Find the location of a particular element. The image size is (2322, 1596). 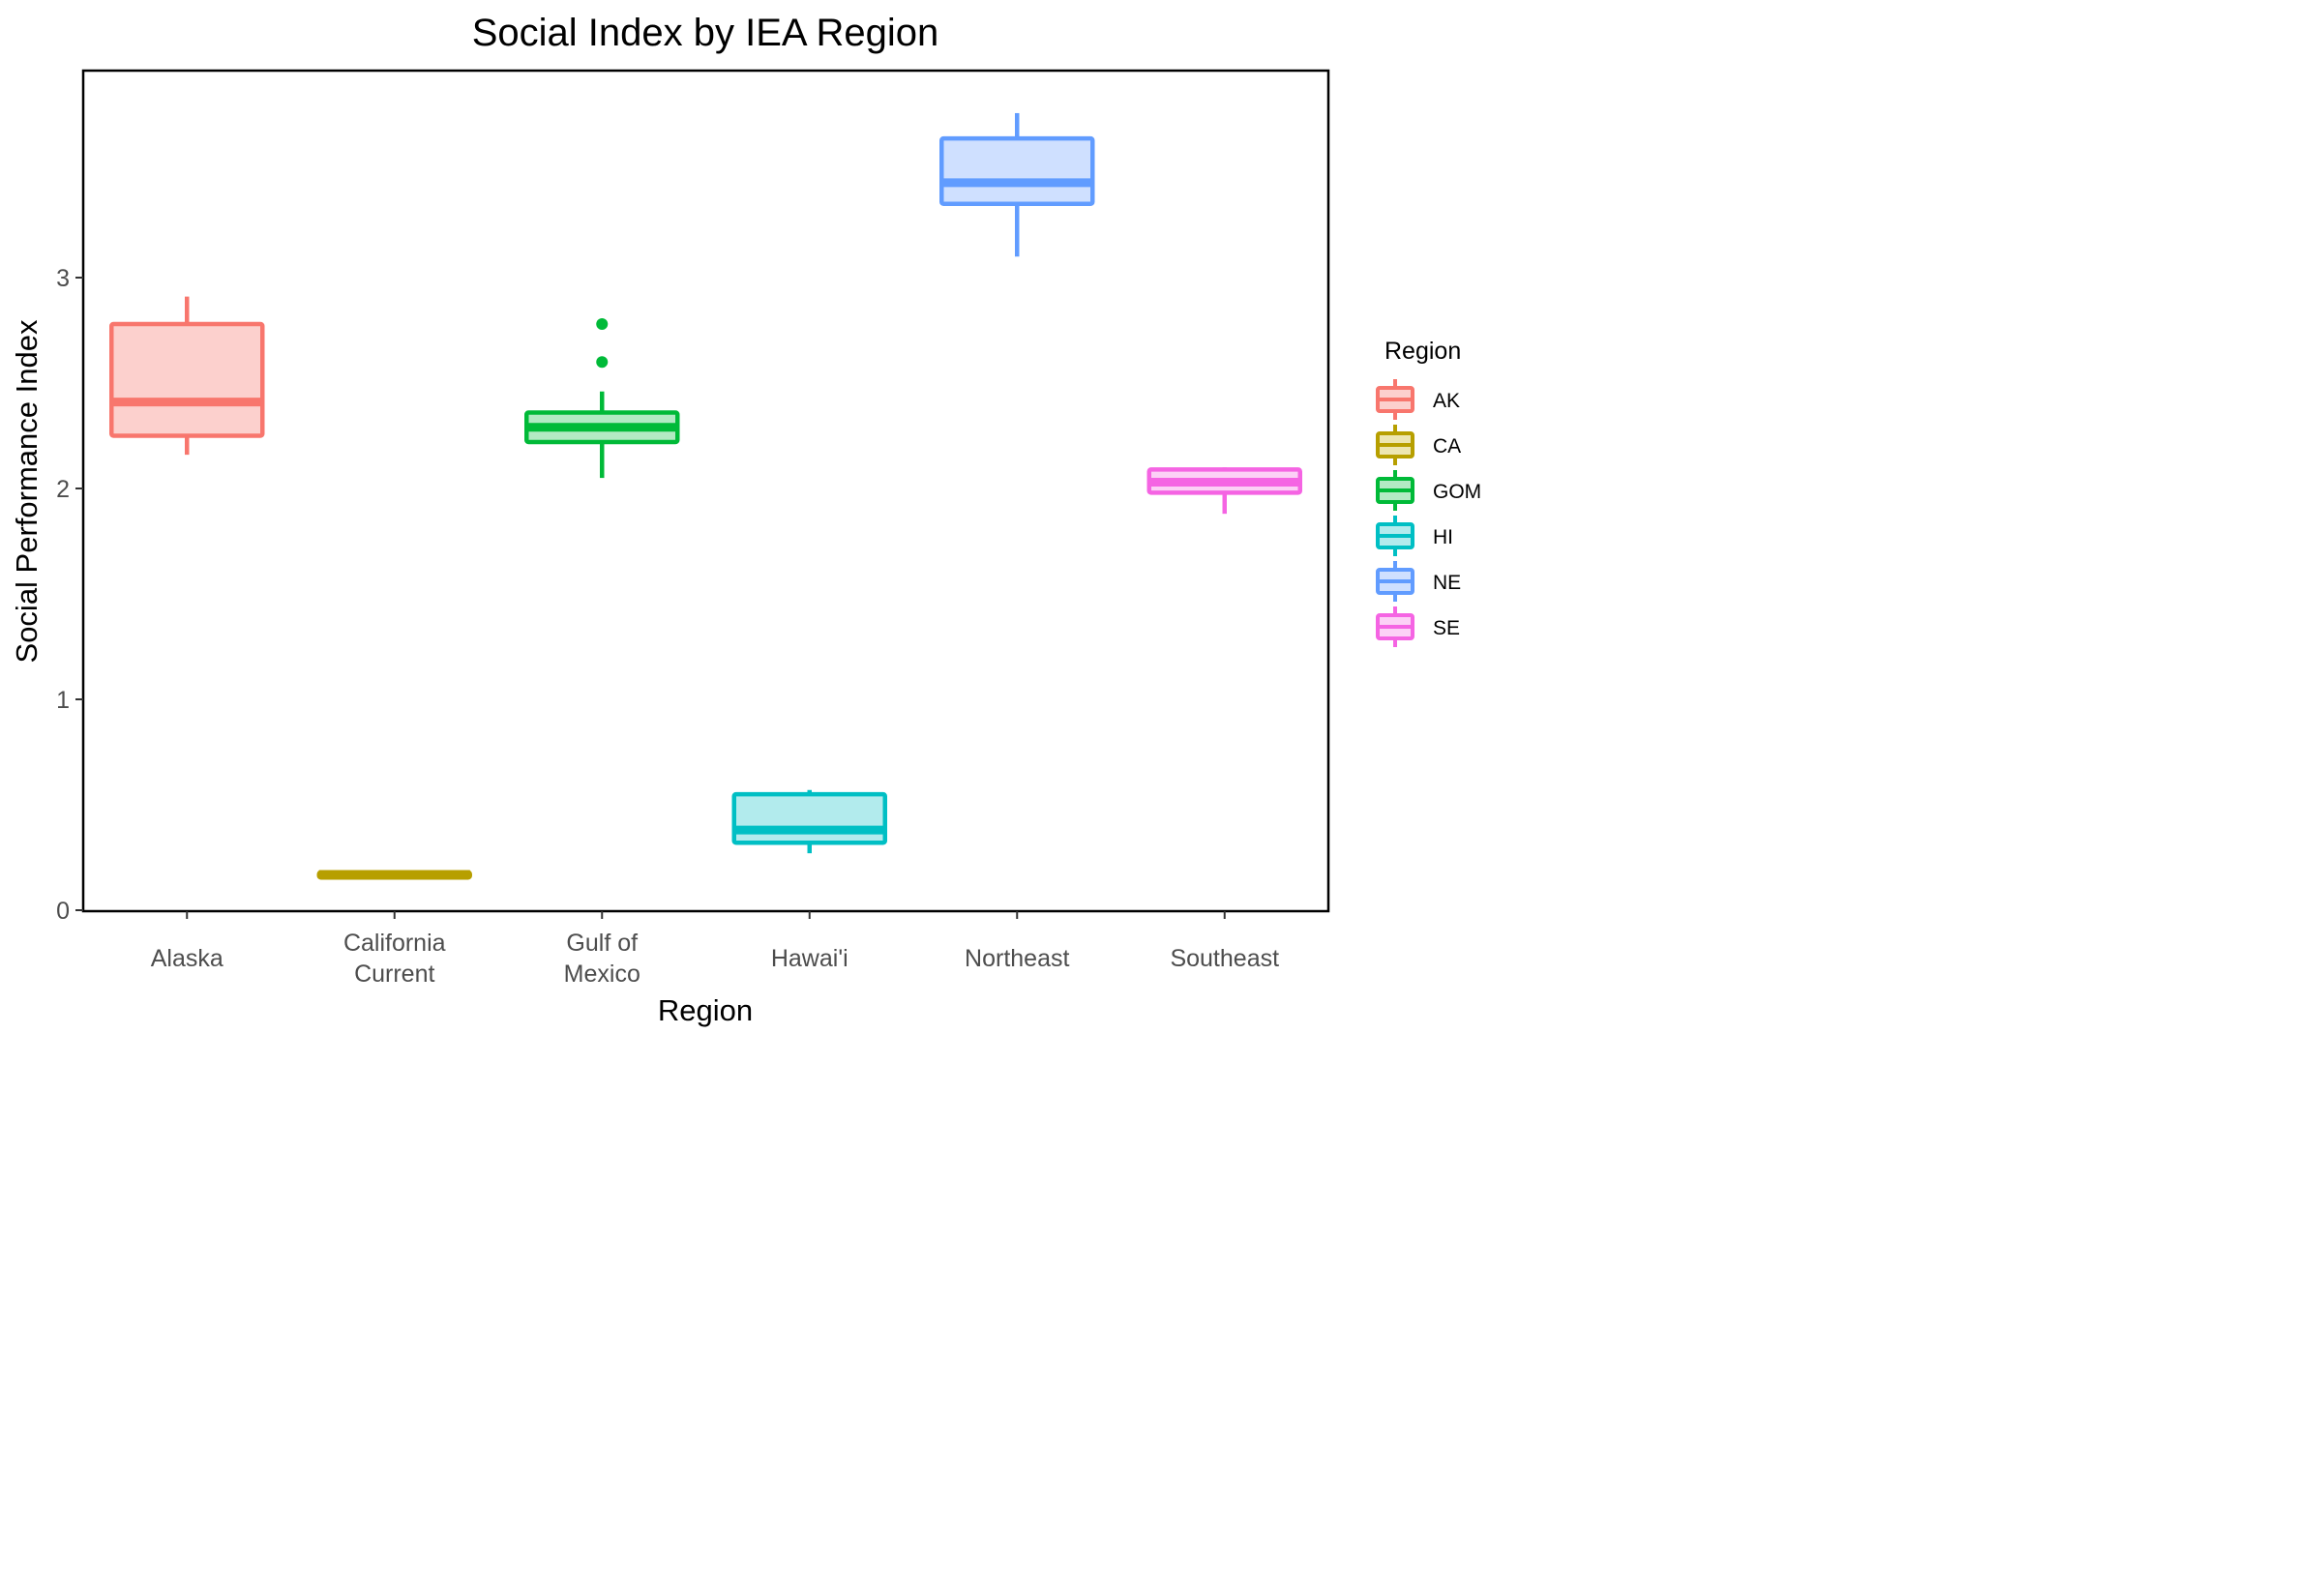

x-tick-label: Hawai'i is located at coordinates (809, 958).